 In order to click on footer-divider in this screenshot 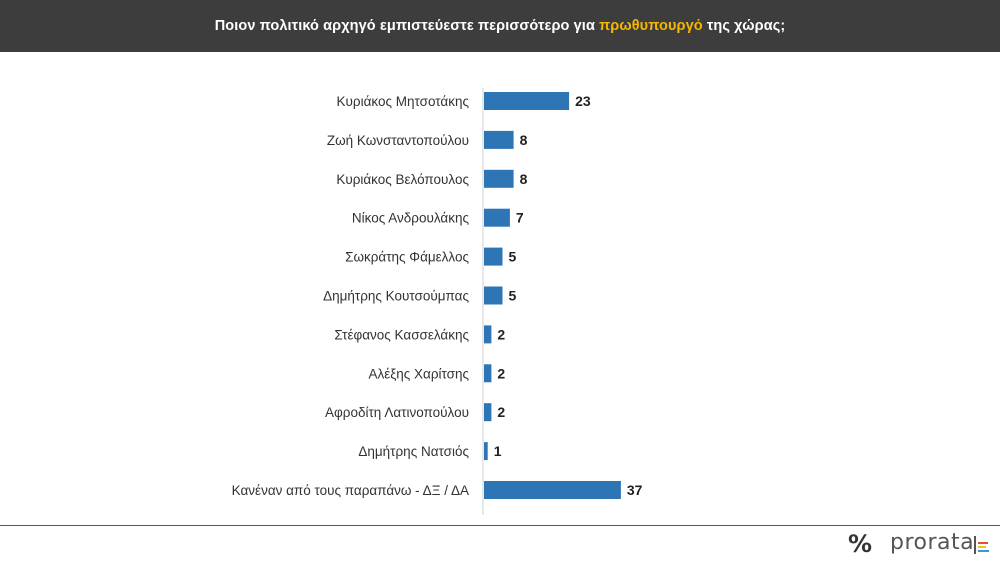, I will do `click(500, 525)`.